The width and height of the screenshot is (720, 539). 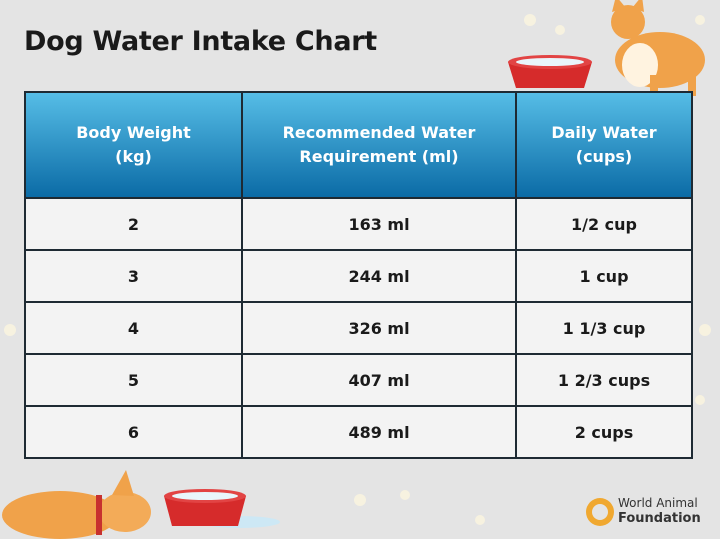 I want to click on table-cell: 1 cup, so click(x=604, y=276).